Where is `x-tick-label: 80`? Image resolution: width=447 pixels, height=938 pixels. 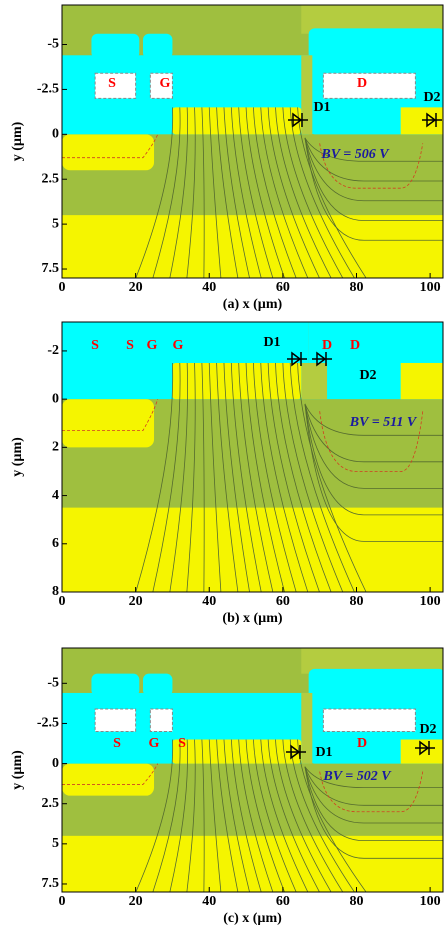 x-tick-label: 80 is located at coordinates (356, 287).